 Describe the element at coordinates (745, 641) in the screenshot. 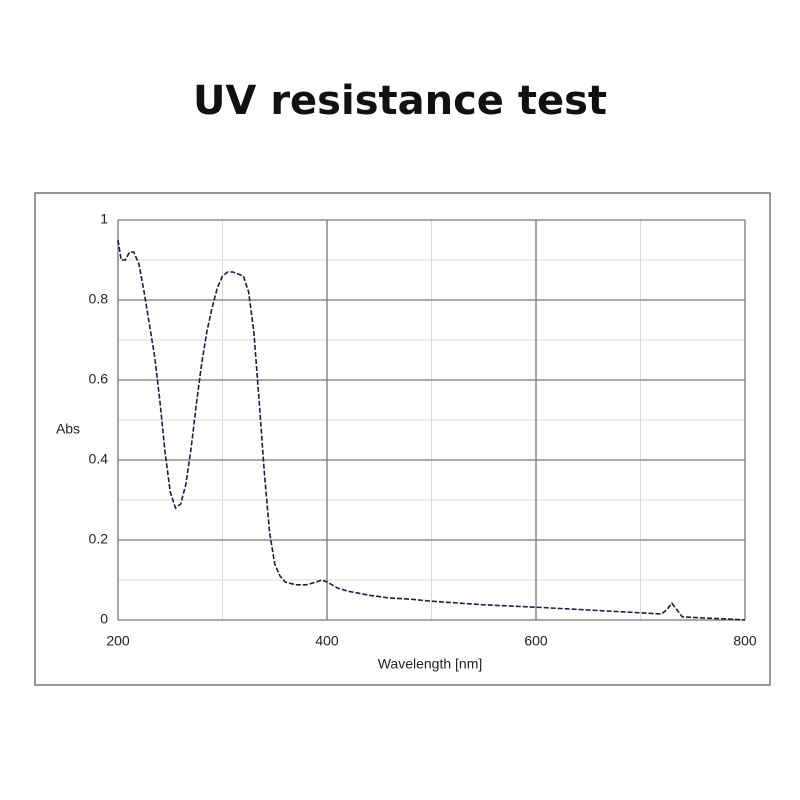

I see `x-tick-label: 800` at that location.